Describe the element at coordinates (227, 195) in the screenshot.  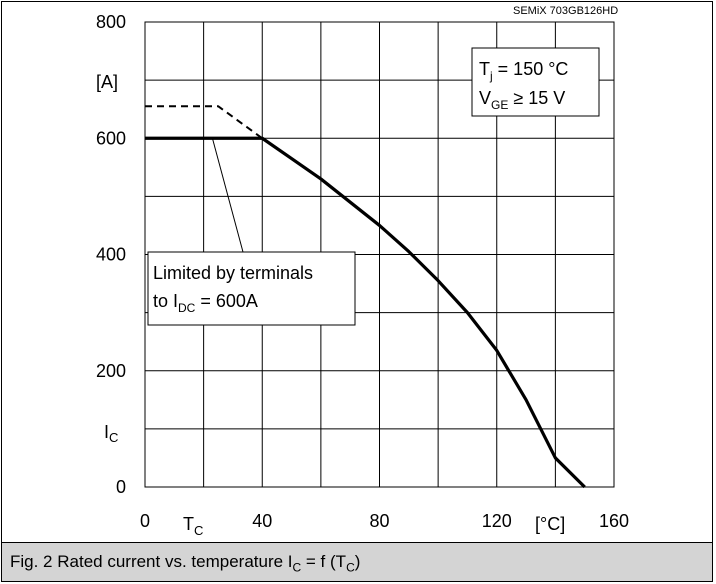
I see `annotation-pointer` at that location.